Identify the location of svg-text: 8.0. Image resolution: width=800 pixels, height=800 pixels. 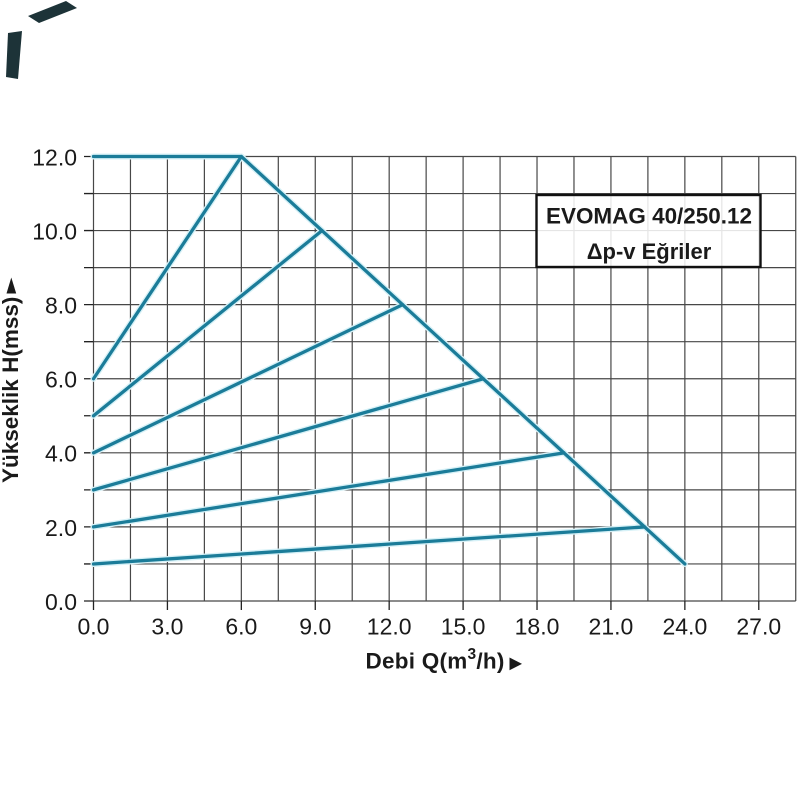
(61, 306).